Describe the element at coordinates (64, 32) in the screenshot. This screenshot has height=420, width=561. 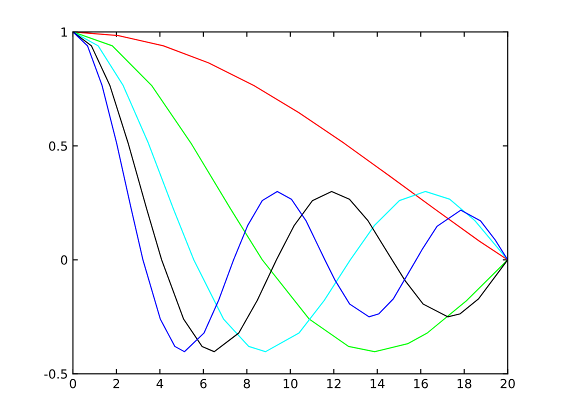
I see `y-tick-label: 1` at that location.